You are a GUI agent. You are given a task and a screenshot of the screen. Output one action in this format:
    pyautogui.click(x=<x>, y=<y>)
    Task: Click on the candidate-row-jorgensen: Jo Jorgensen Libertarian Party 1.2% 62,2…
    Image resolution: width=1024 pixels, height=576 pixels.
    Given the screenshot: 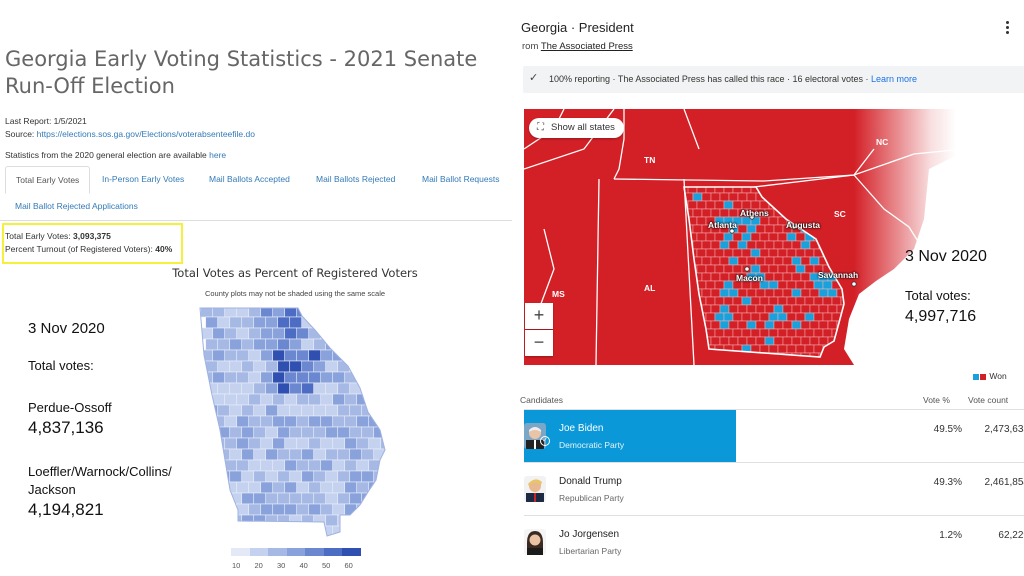 What is the action you would take?
    pyautogui.click(x=774, y=542)
    